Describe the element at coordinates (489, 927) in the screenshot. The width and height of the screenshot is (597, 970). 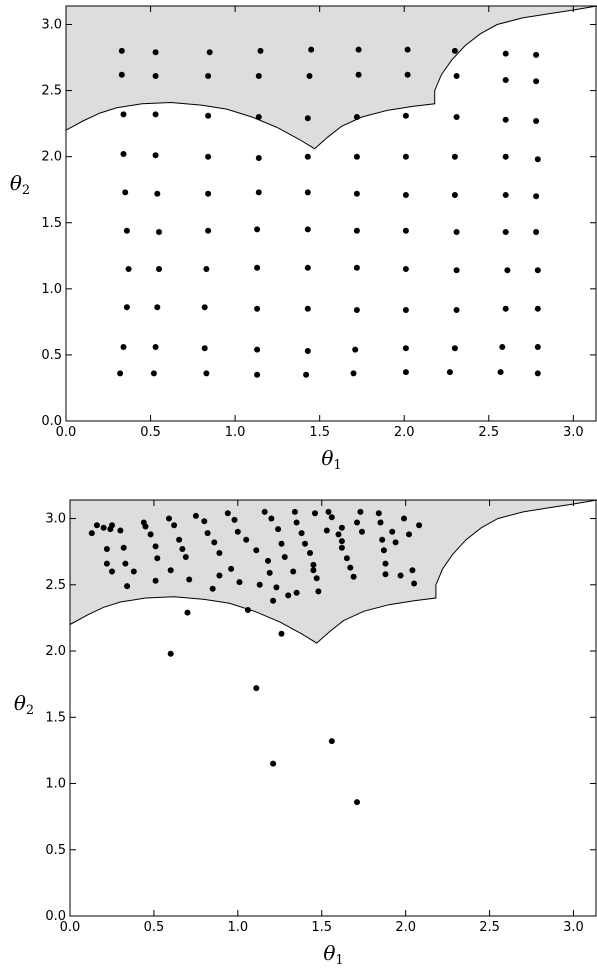
I see `x-tick-label: 2.5` at that location.